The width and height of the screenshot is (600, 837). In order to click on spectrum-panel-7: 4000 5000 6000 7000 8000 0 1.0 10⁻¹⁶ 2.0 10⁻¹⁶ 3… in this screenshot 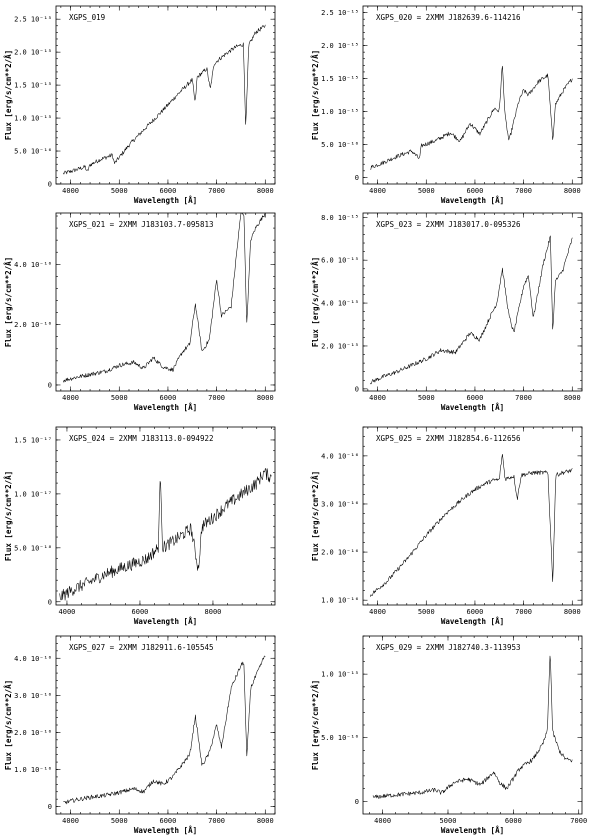, I will do `click(140, 735)`.